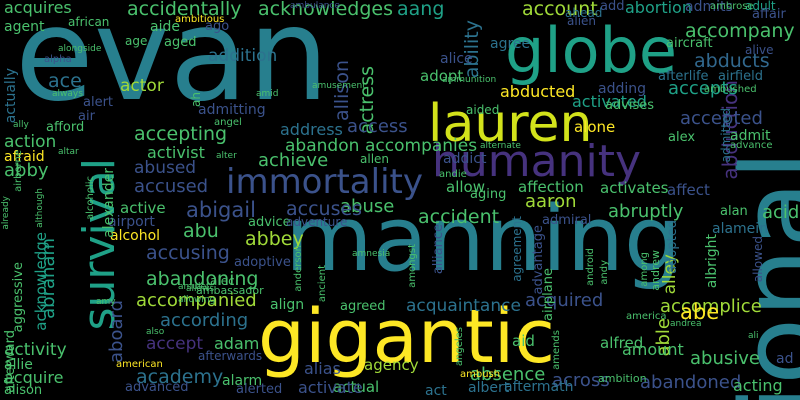 This screenshot has width=800, height=400. Describe the element at coordinates (322, 146) in the screenshot. I see `cloud-word: abandon` at that location.